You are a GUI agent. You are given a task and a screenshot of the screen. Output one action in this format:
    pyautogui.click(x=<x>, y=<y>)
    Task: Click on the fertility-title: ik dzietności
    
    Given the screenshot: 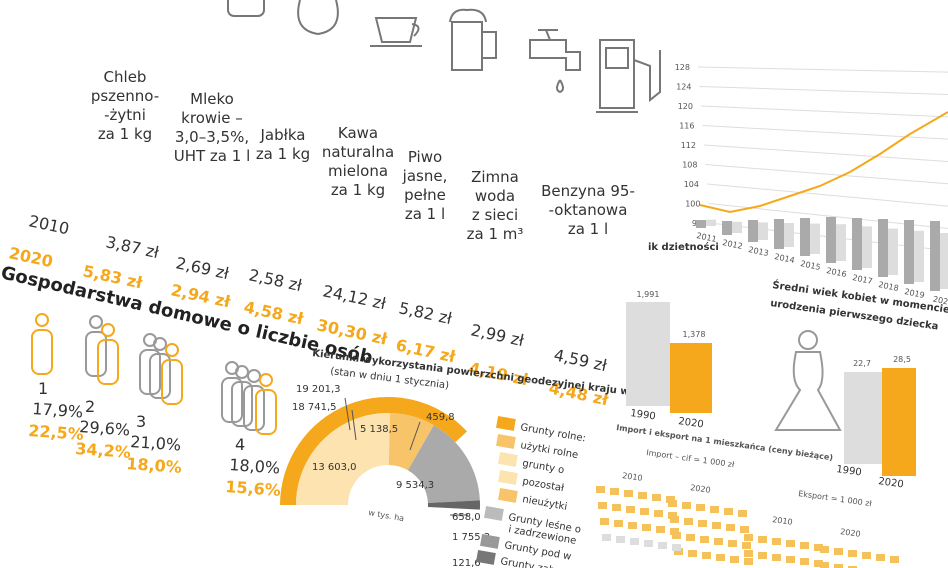 What is the action you would take?
    pyautogui.click(x=683, y=247)
    